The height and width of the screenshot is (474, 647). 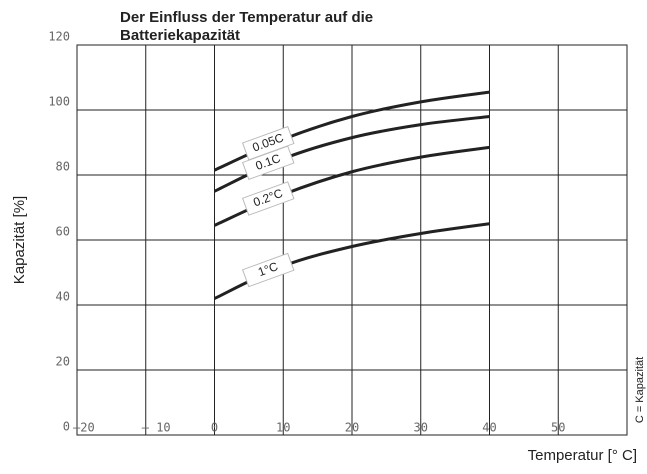 I want to click on curve-label: 0.1C, so click(x=268, y=163).